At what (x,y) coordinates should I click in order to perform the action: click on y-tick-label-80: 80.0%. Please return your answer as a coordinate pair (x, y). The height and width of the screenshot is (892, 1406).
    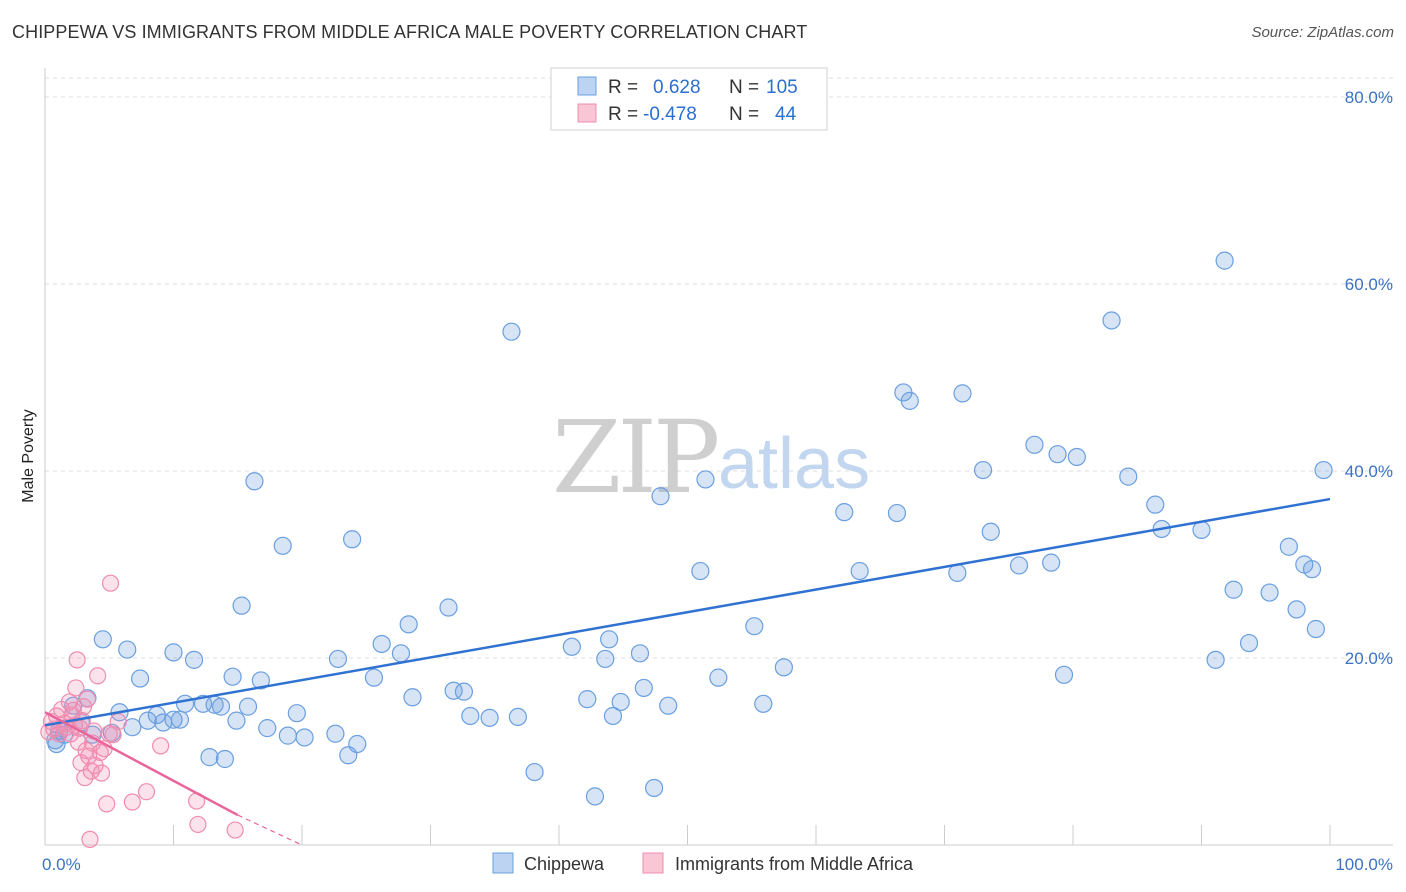
    Looking at the image, I should click on (1369, 97).